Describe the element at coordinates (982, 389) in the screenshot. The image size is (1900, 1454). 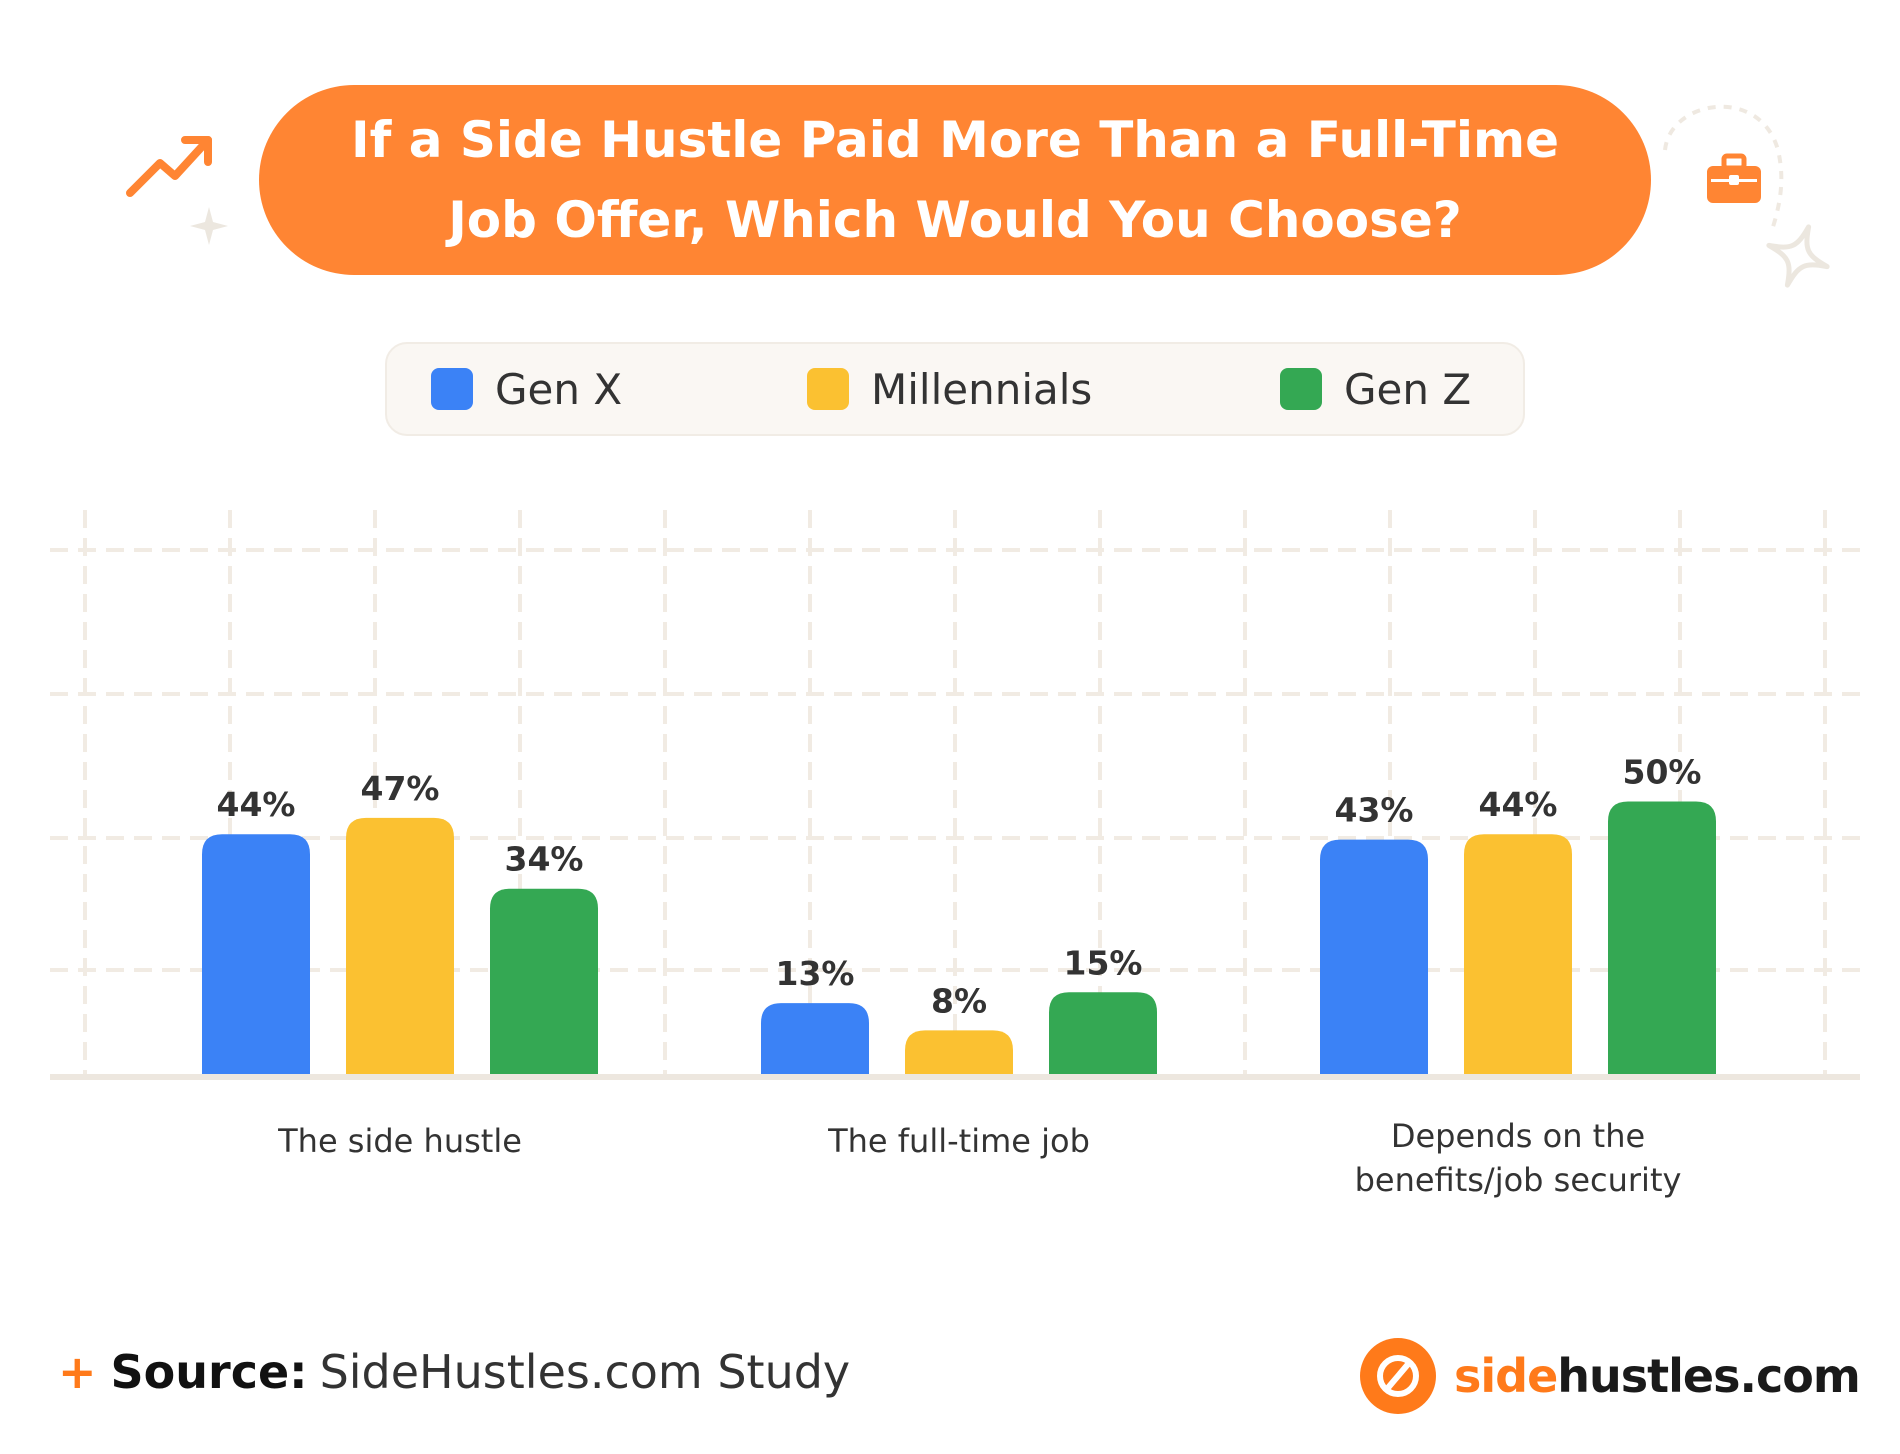
I see `legend-label: Millennials` at that location.